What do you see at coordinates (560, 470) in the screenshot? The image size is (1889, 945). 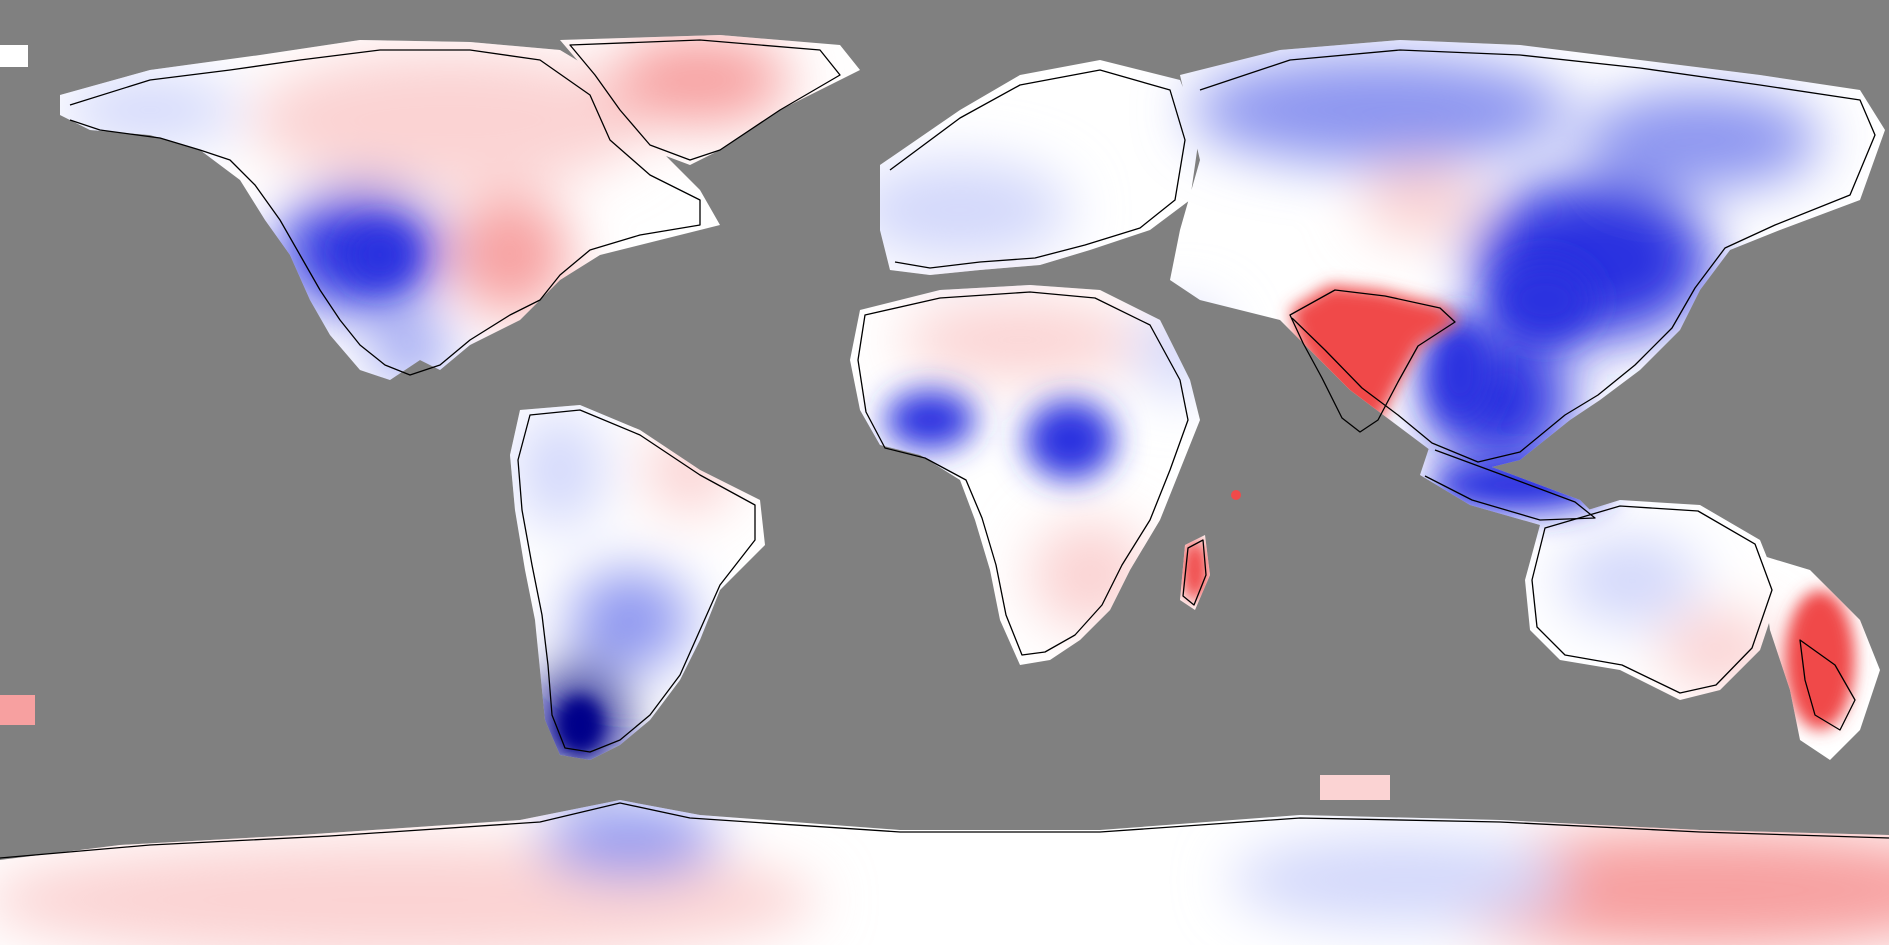 I see `region-northern-south-america` at bounding box center [560, 470].